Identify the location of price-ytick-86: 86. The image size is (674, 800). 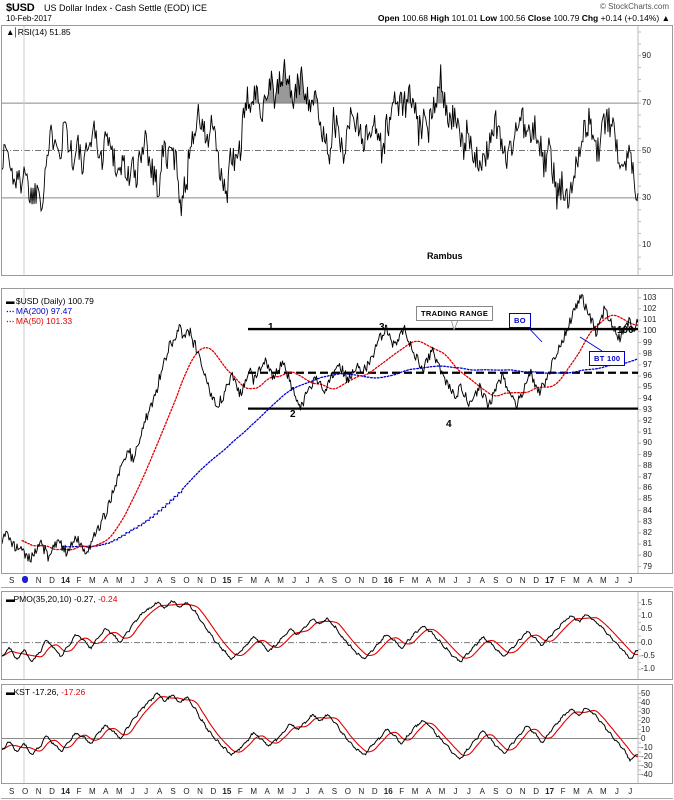
(647, 488).